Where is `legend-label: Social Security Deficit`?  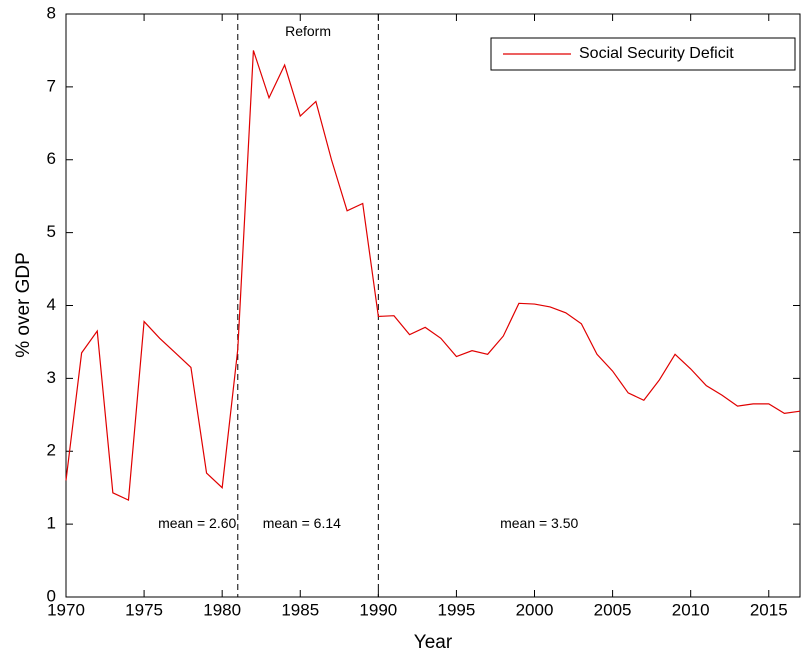 legend-label: Social Security Deficit is located at coordinates (656, 53).